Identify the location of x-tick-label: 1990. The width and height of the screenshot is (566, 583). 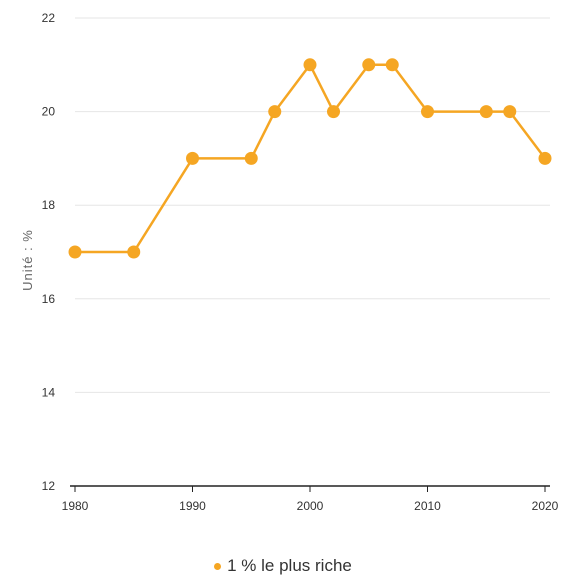
(192, 506).